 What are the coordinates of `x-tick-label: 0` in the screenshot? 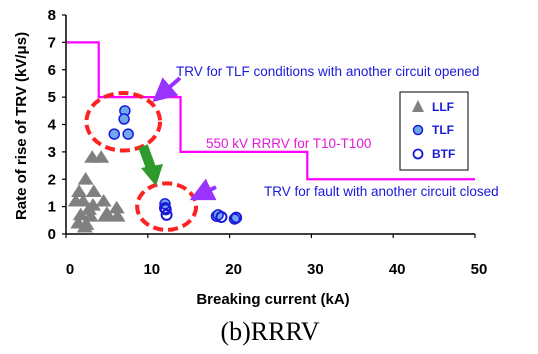 It's located at (70, 269).